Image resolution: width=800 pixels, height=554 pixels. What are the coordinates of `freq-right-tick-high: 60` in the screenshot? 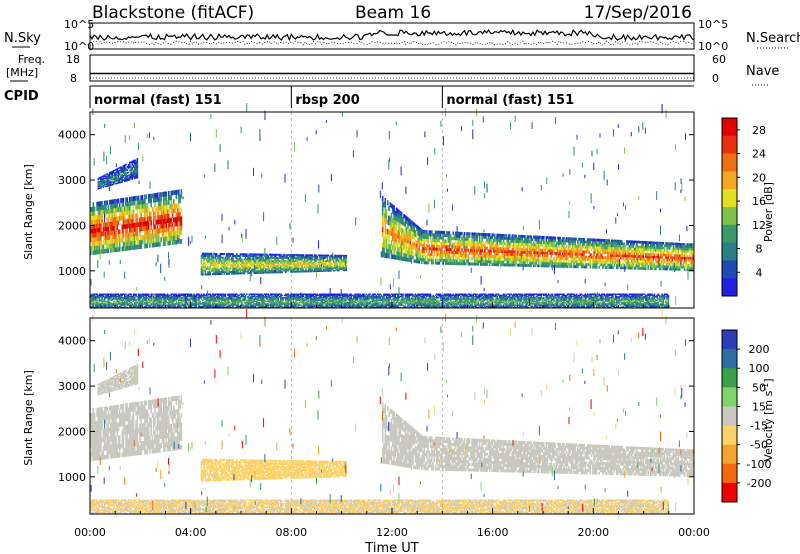 It's located at (719, 59).